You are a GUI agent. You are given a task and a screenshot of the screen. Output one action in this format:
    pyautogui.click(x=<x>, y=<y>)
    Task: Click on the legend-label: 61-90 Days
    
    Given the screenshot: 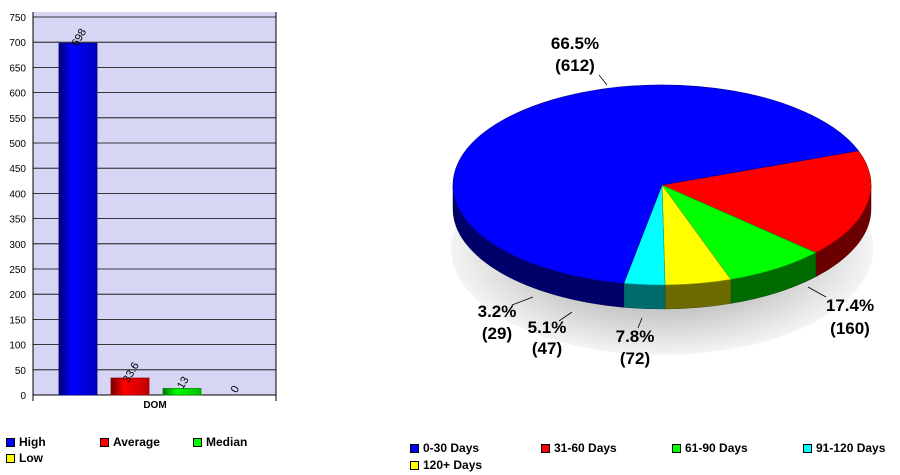 What is the action you would take?
    pyautogui.click(x=716, y=448)
    